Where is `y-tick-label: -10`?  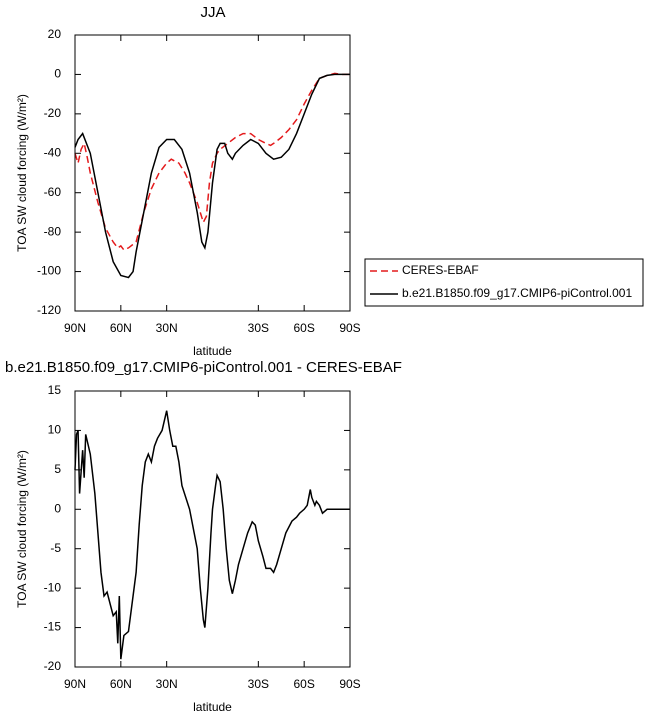
y-tick-label: -10 is located at coordinates (53, 587).